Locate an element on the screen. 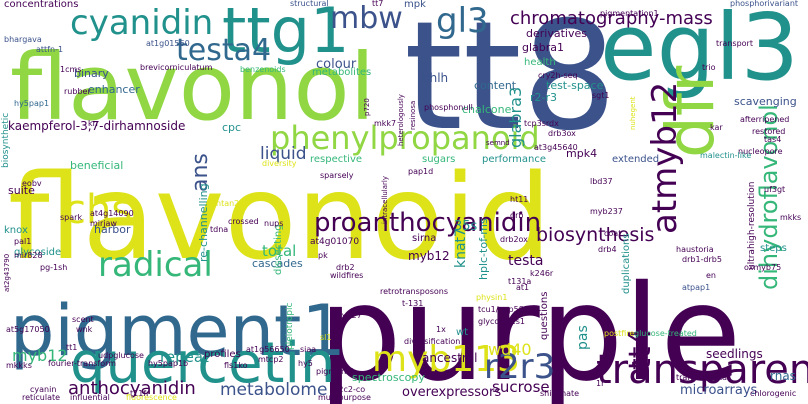 Image resolution: width=808 pixels, height=404 pixels. word-cyanin: cyanin is located at coordinates (43, 389).